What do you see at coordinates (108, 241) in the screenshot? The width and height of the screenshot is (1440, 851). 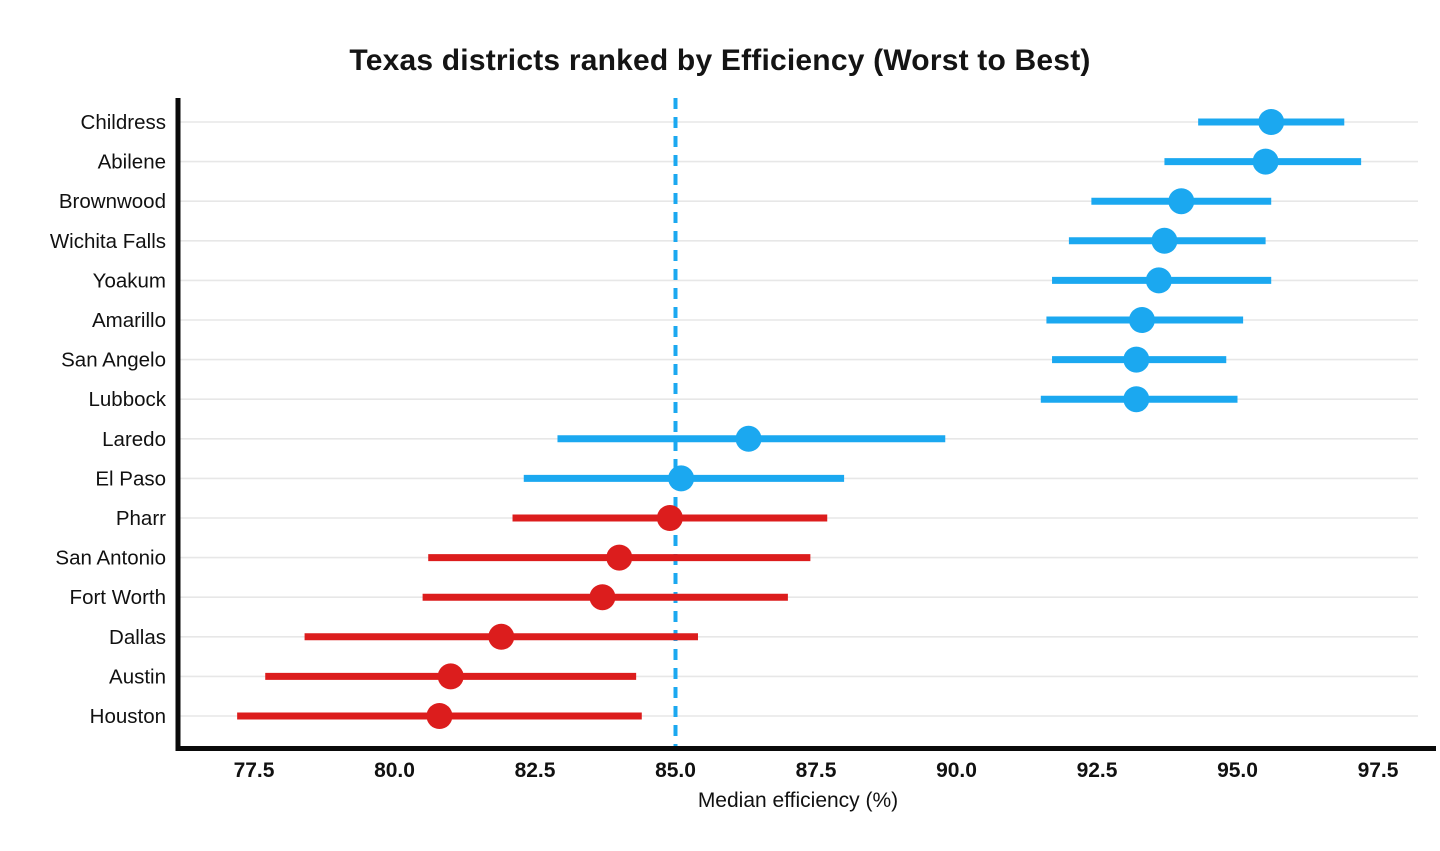 I see `y-tick-label: Wichita Falls` at bounding box center [108, 241].